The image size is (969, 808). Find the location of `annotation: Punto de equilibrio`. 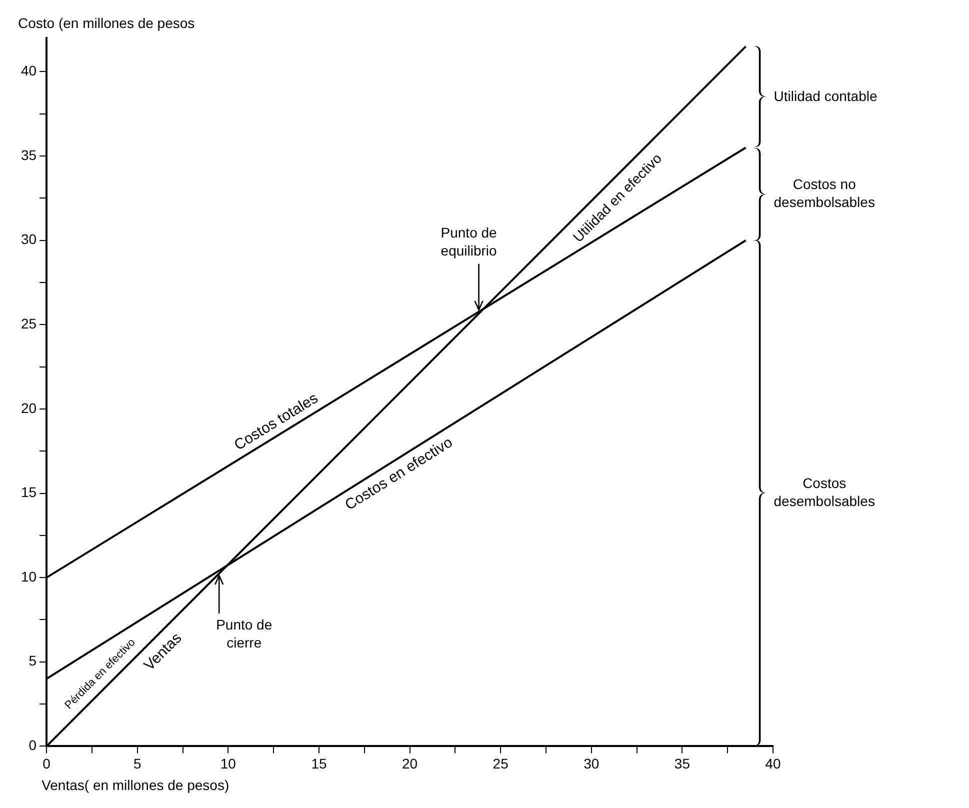

annotation: Punto de equilibrio is located at coordinates (469, 241).